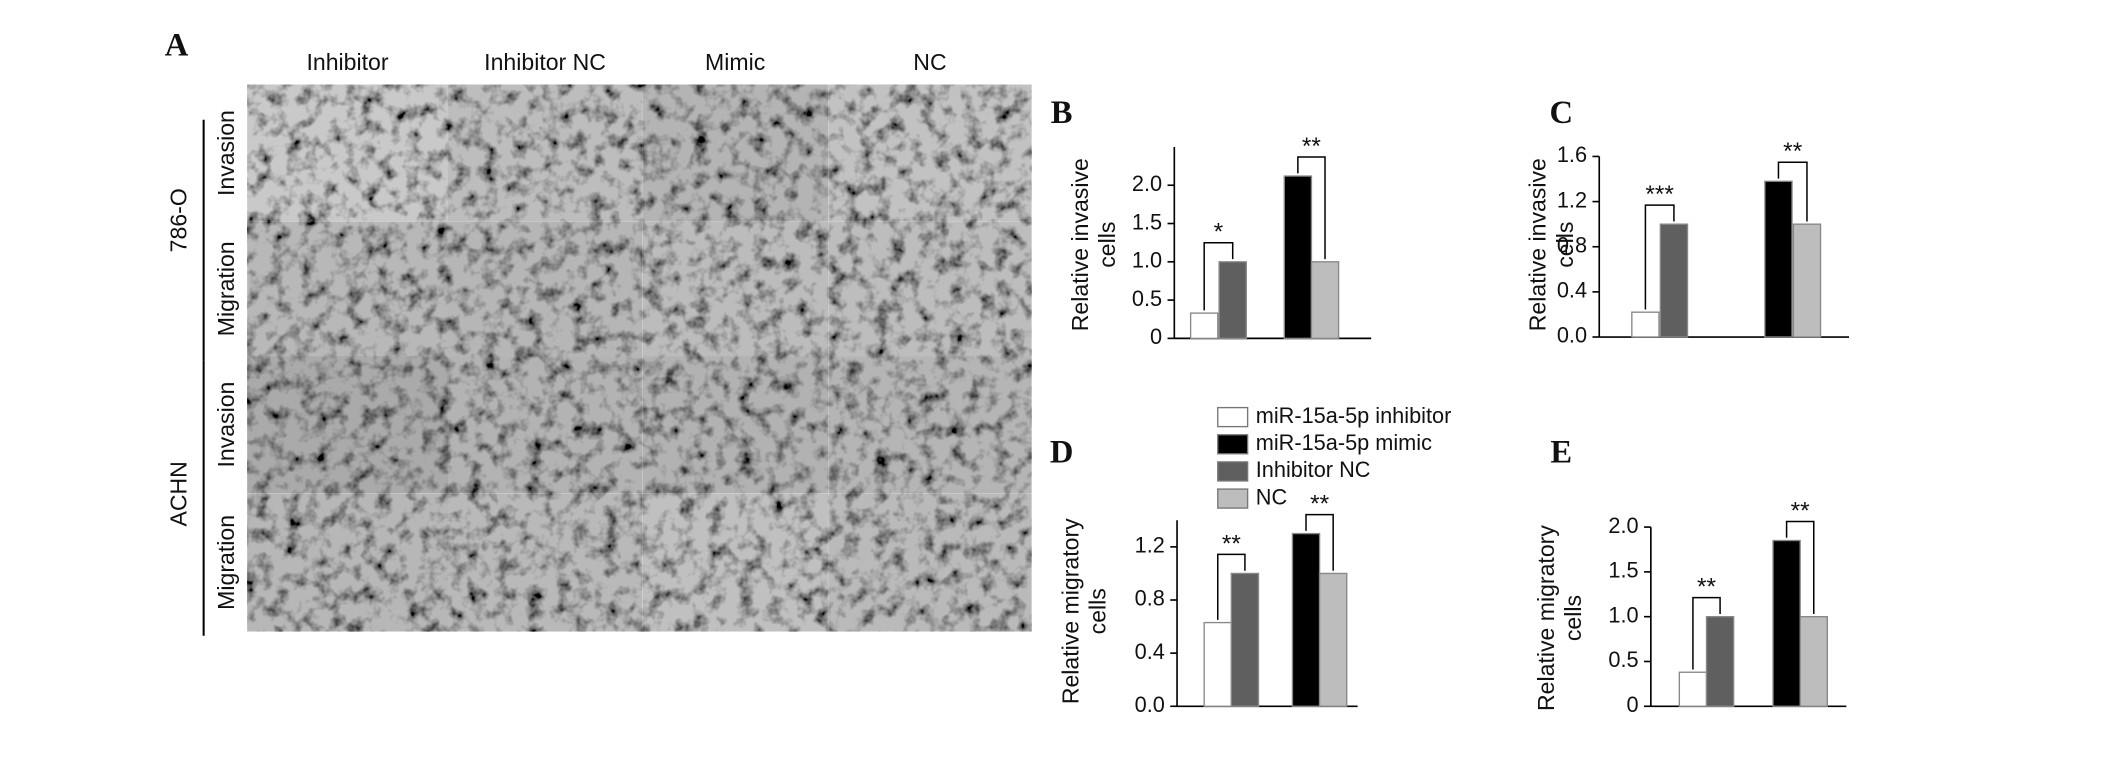  What do you see at coordinates (1271, 496) in the screenshot?
I see `legend-label: NC` at bounding box center [1271, 496].